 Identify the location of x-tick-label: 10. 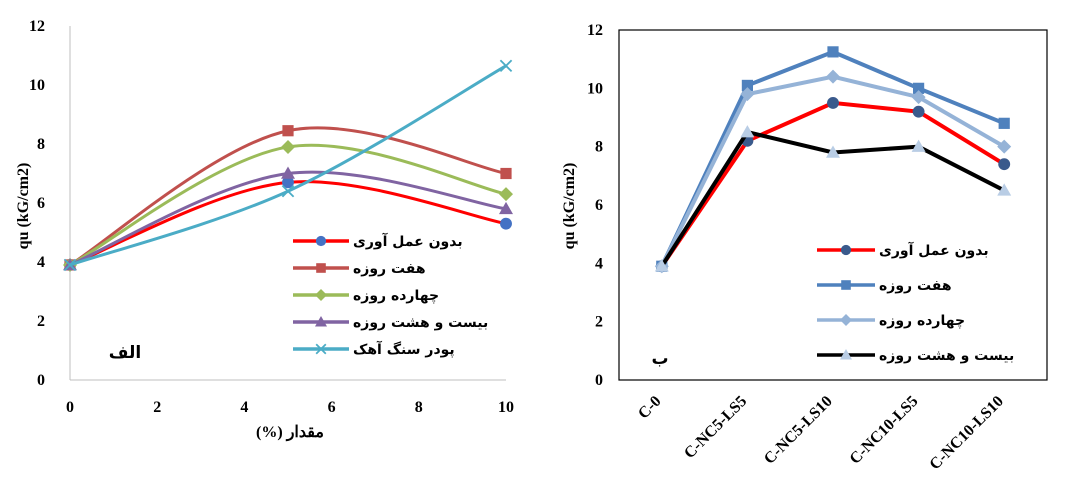
(506, 407).